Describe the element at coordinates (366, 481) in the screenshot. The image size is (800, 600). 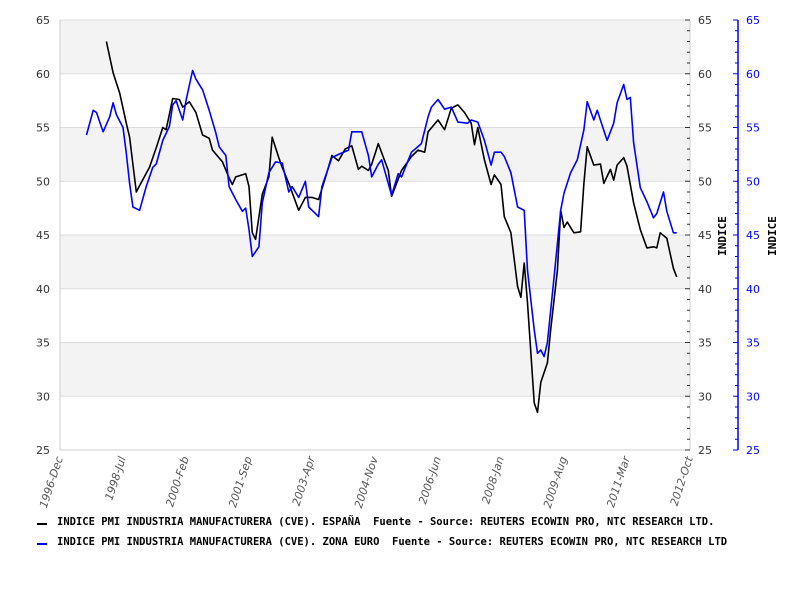
I see `x-tick-label: 2004-Nov` at that location.